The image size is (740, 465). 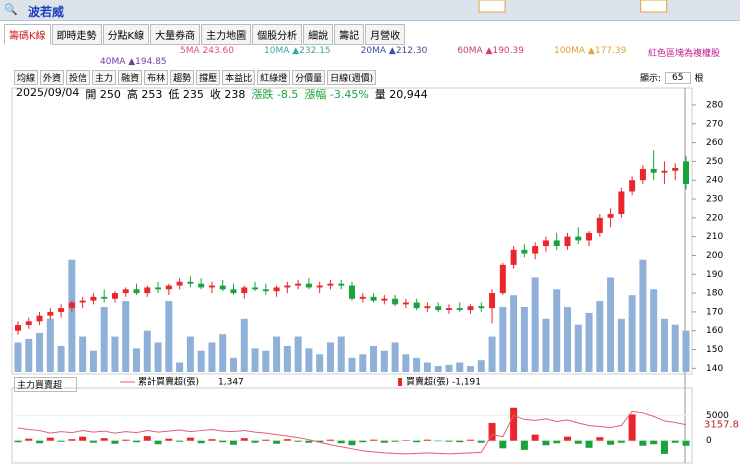 What do you see at coordinates (401, 94) in the screenshot?
I see `volume: 量 20,944` at bounding box center [401, 94].